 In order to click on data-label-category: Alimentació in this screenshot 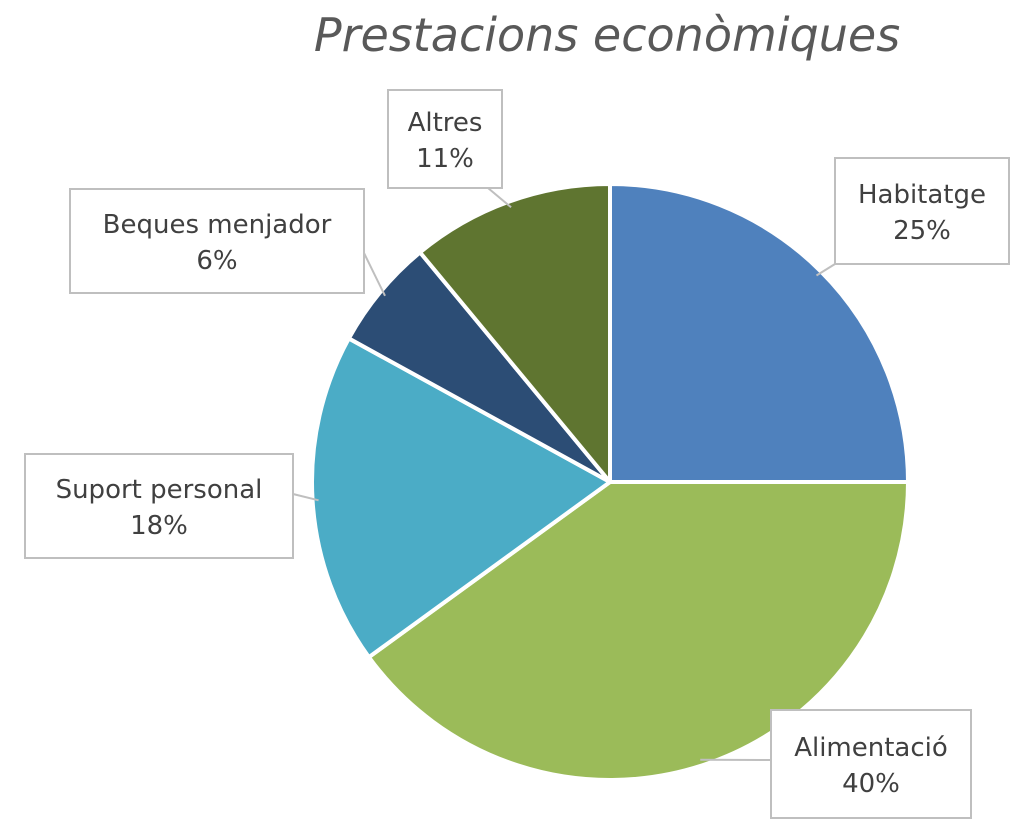, I will do `click(871, 748)`.